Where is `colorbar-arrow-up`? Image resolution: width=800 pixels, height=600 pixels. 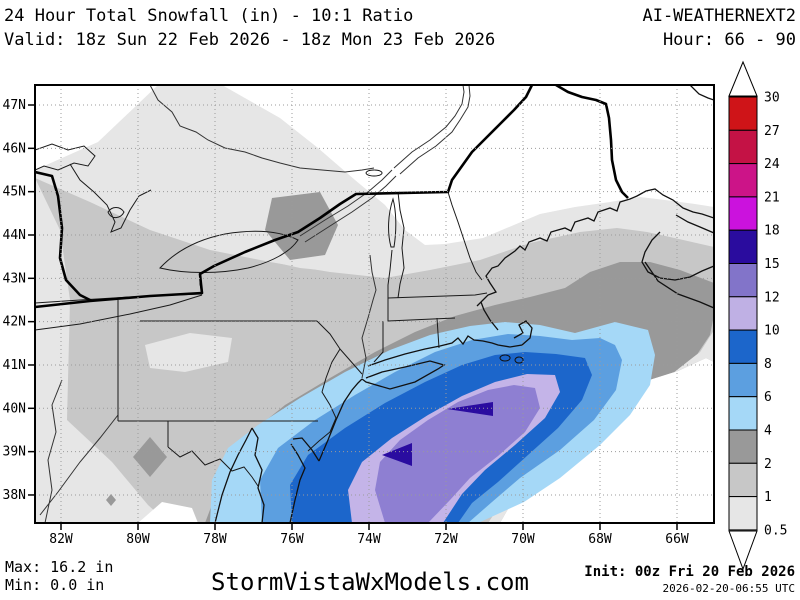
colorbar-arrow-up is located at coordinates (743, 78).